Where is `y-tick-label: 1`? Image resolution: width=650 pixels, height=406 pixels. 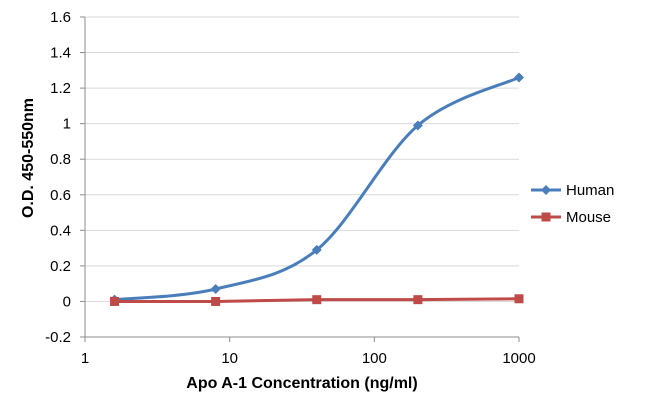
y-tick-label: 1 is located at coordinates (67, 124).